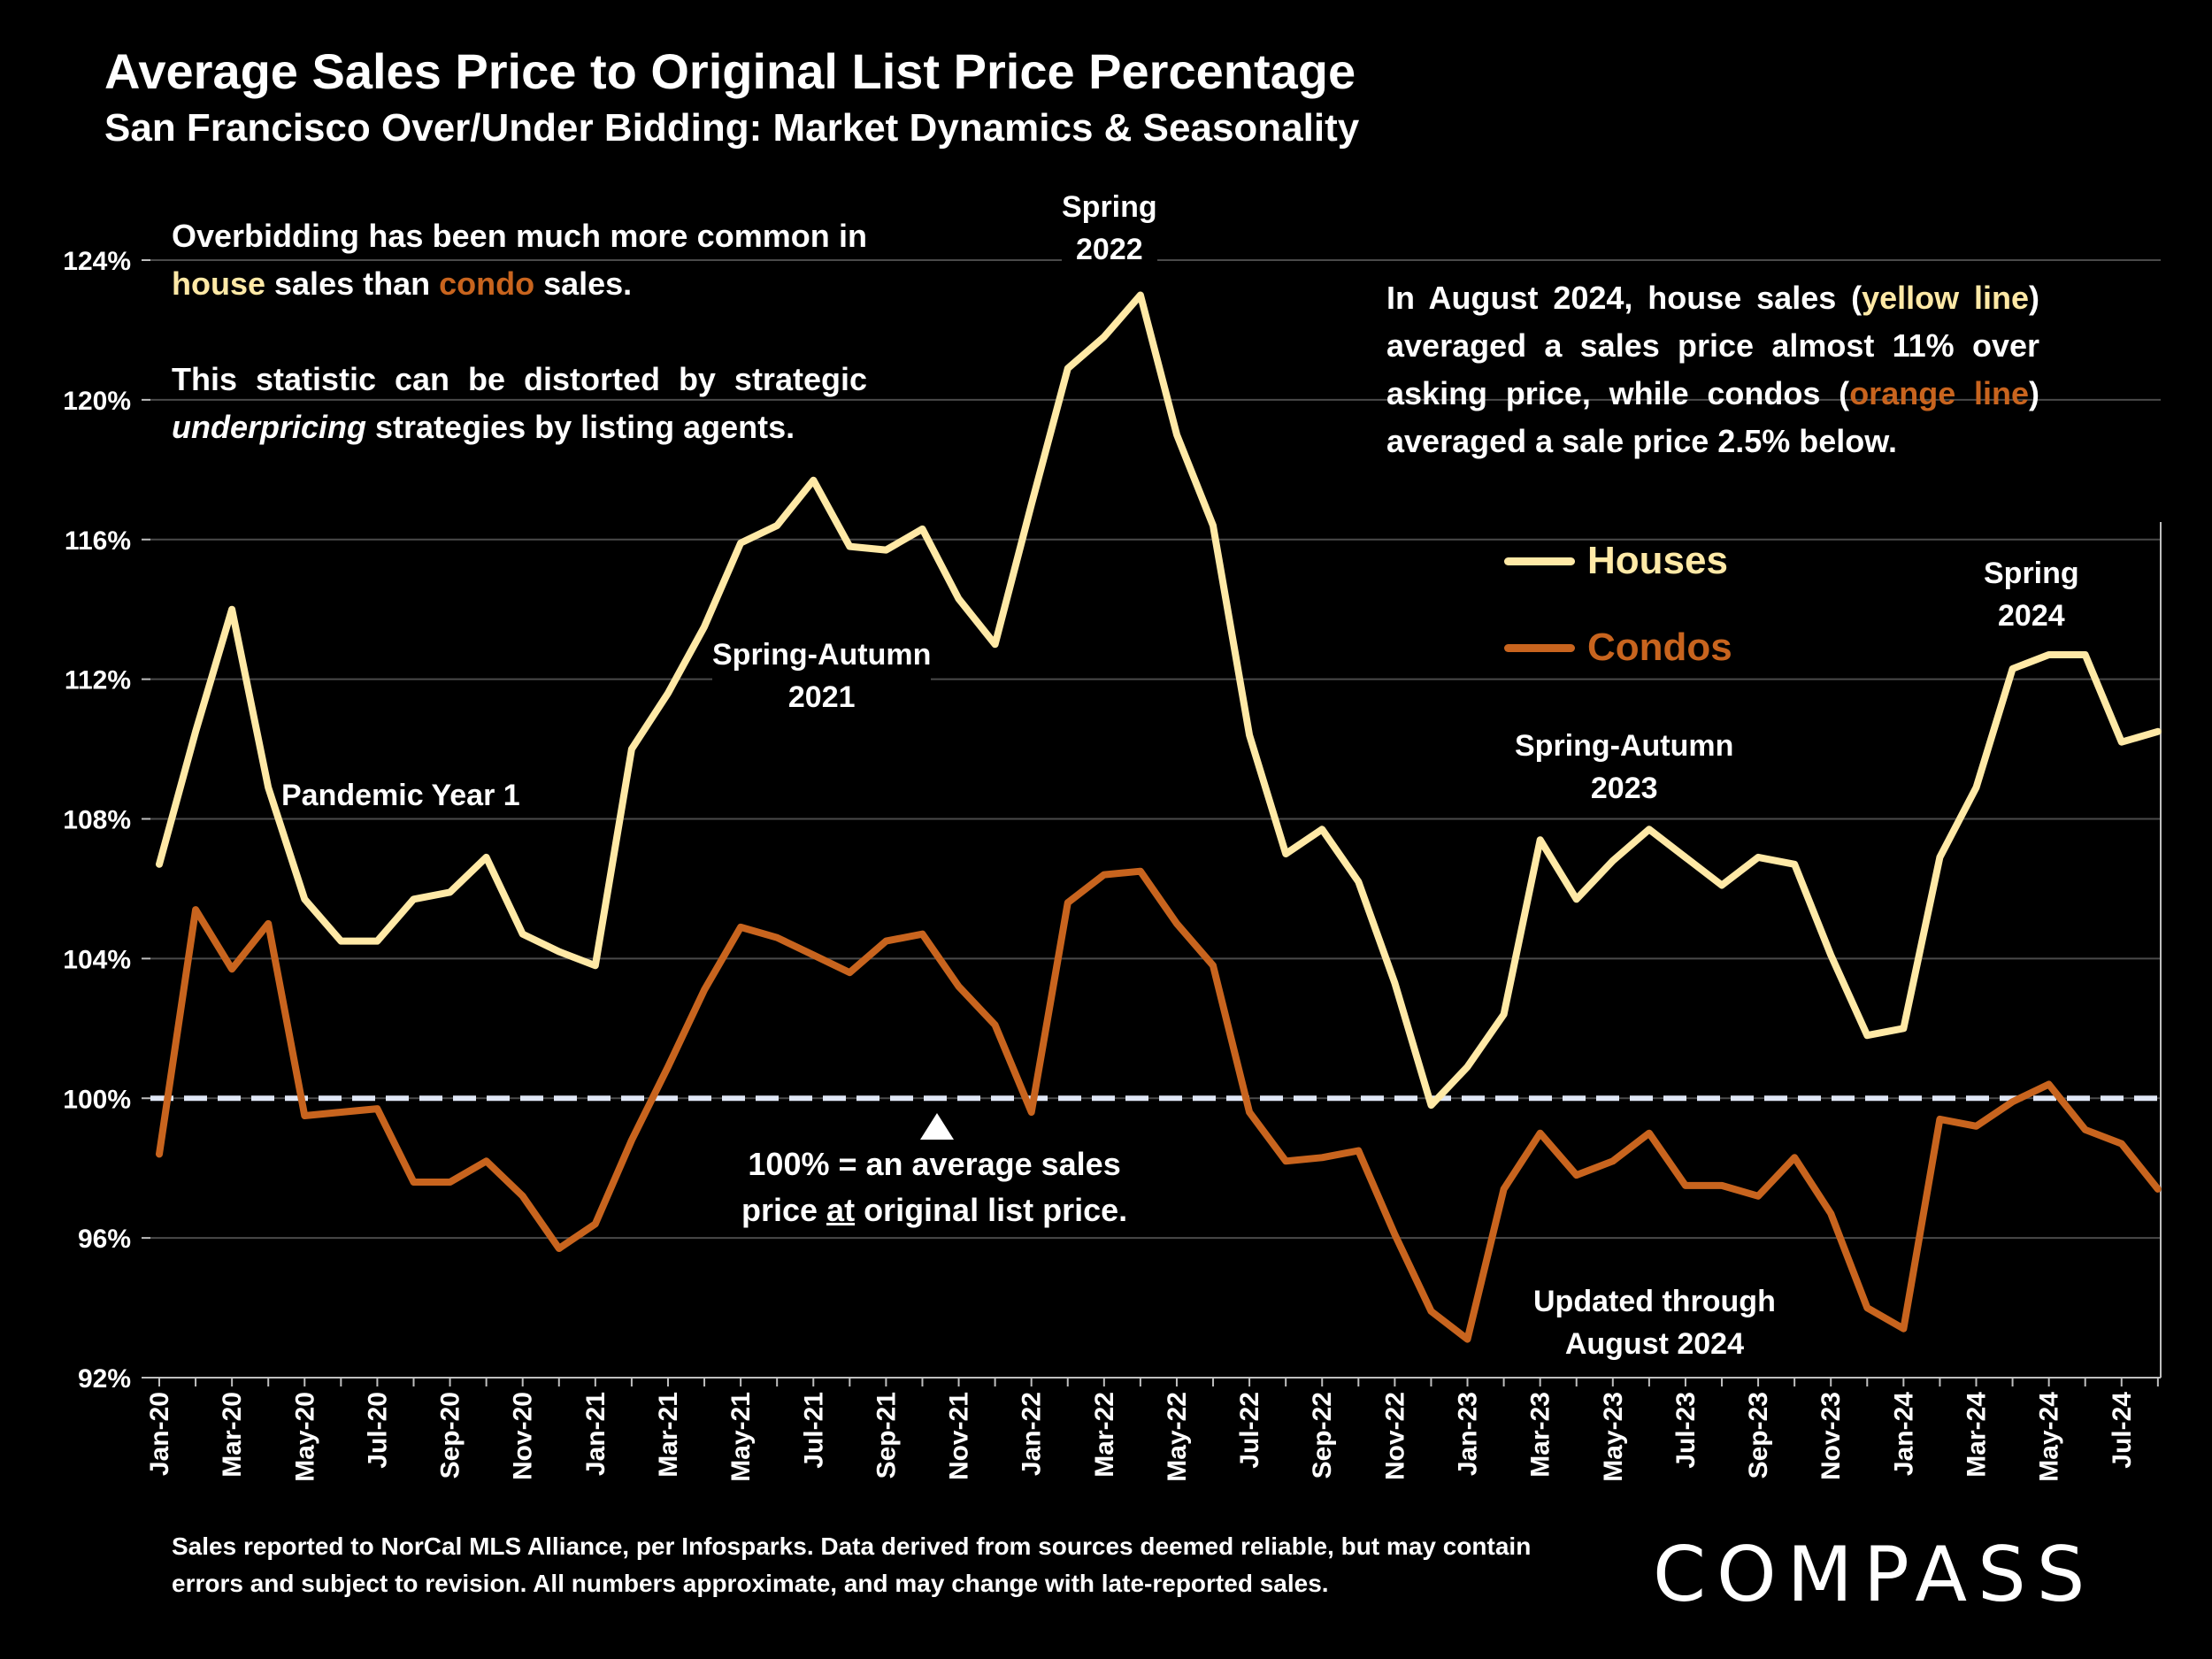 This screenshot has width=2212, height=1659. Describe the element at coordinates (97, 262) in the screenshot. I see `y-tick-label: 124%` at that location.